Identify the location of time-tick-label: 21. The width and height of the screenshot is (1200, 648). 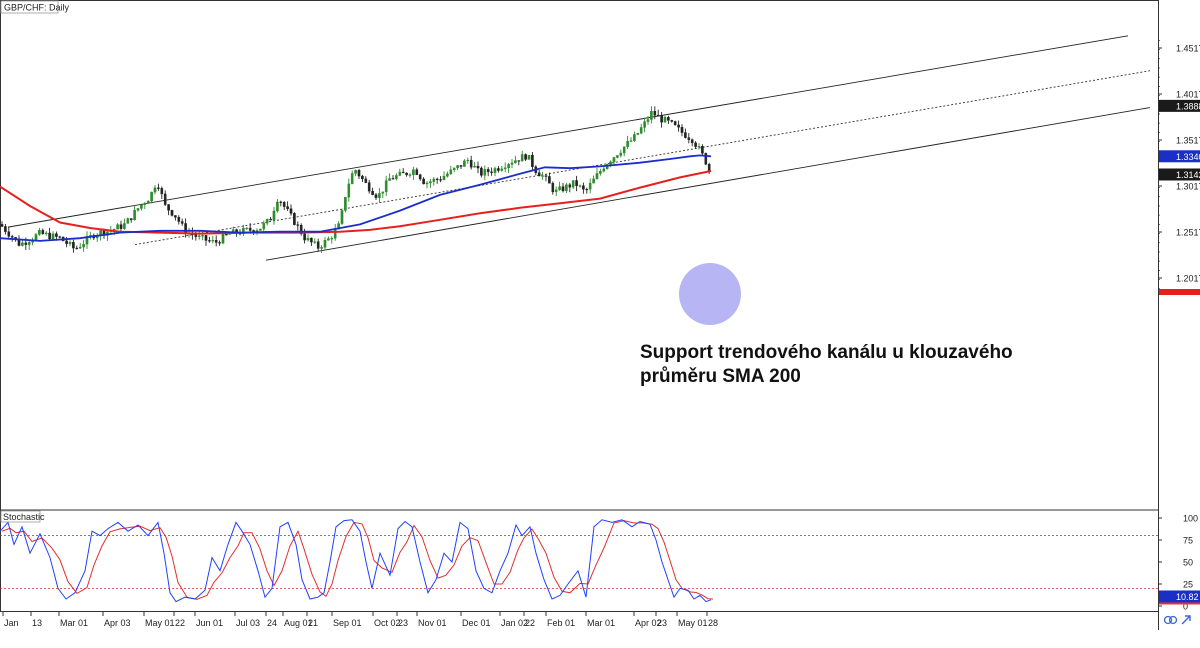
(313, 623).